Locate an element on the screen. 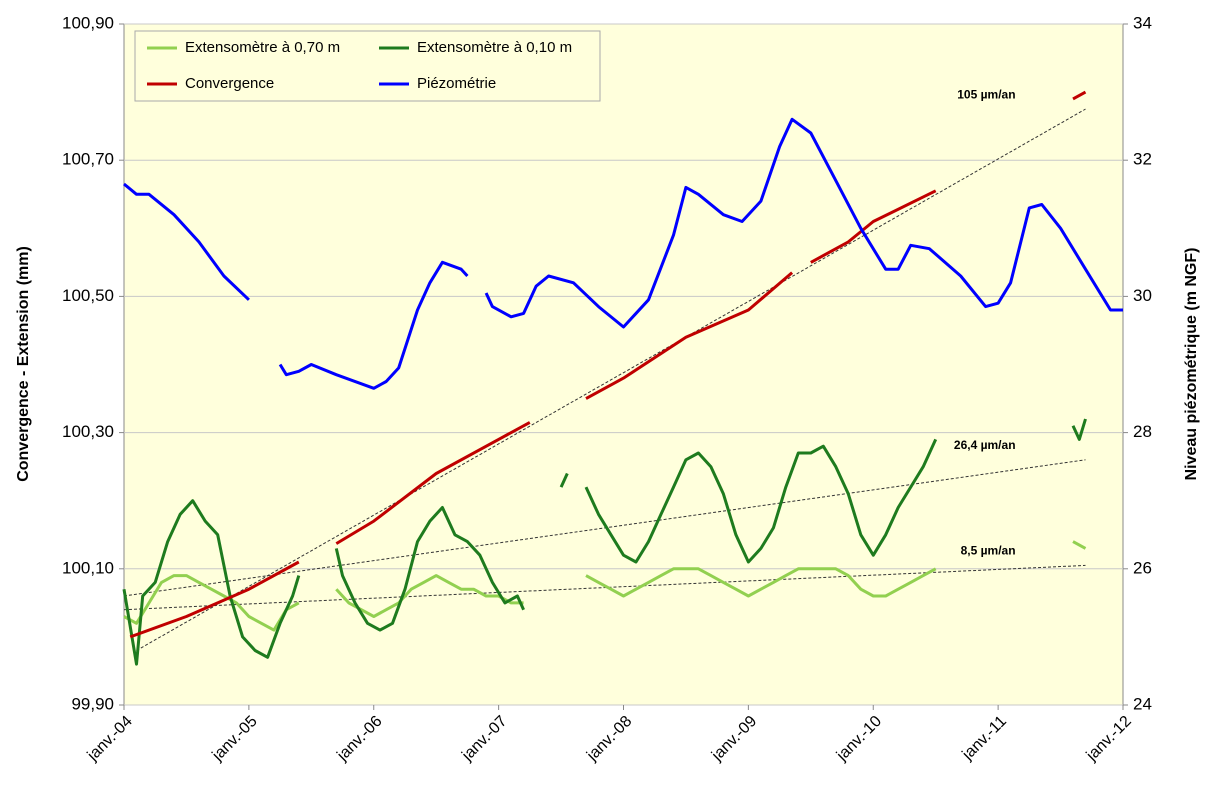 The height and width of the screenshot is (795, 1212). y2-tick-label: 32 is located at coordinates (1142, 159).